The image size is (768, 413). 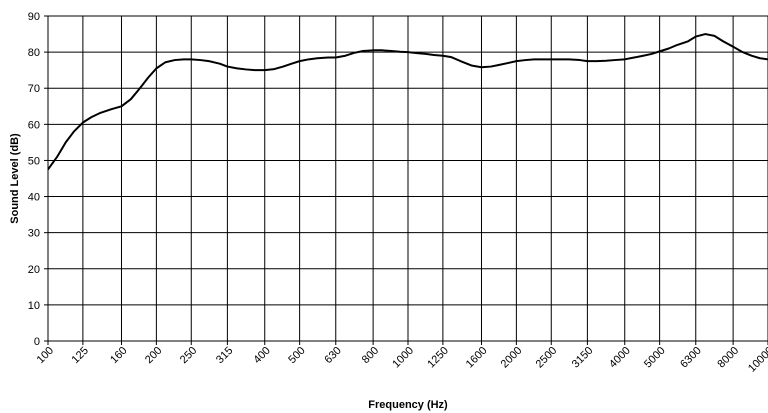 I want to click on x-tick-label: 6300, so click(x=691, y=358).